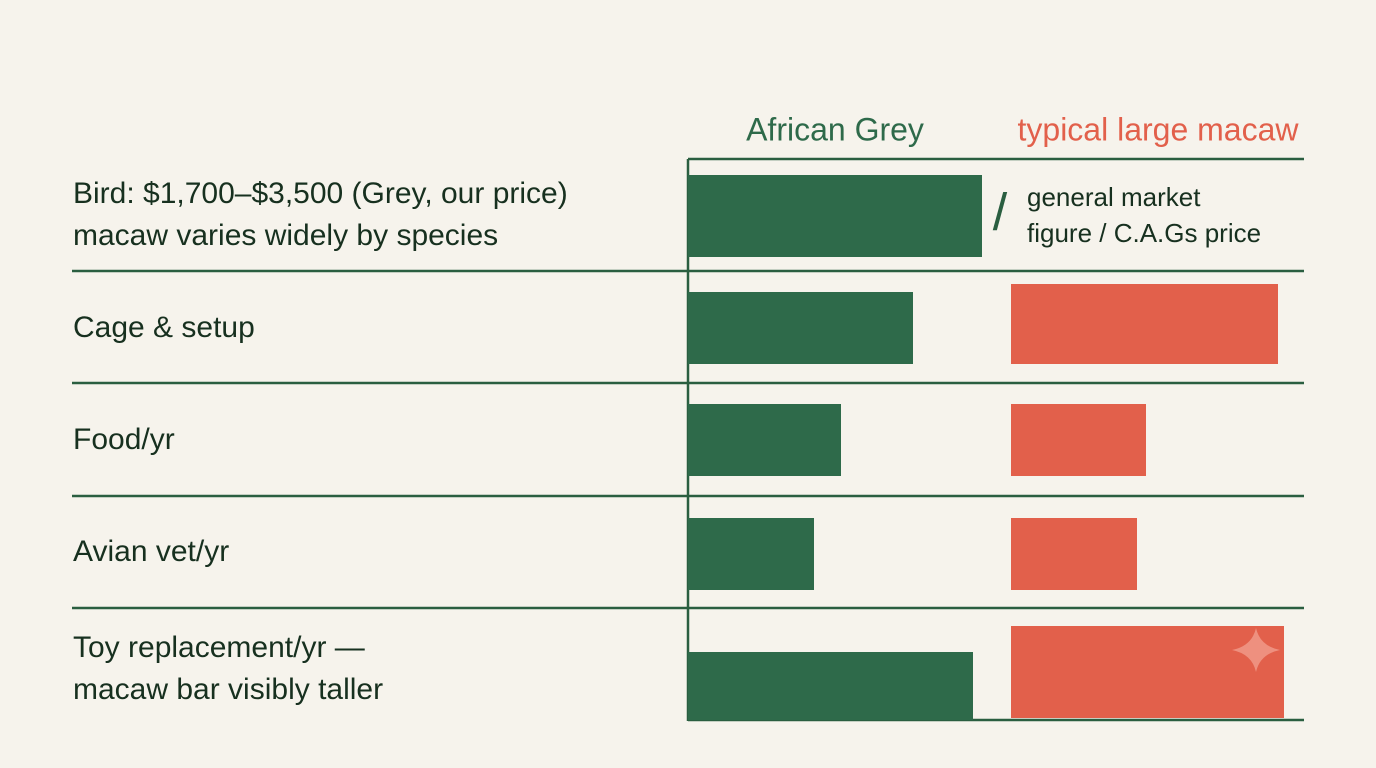  What do you see at coordinates (835, 129) in the screenshot?
I see `legend-entry: African Grey` at bounding box center [835, 129].